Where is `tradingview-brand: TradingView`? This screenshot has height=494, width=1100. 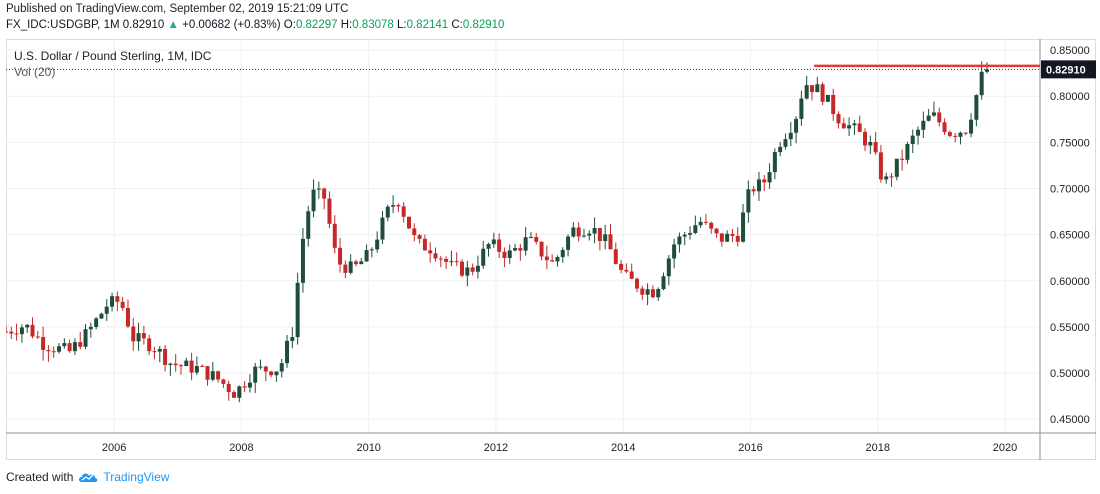 tradingview-brand: TradingView is located at coordinates (136, 477).